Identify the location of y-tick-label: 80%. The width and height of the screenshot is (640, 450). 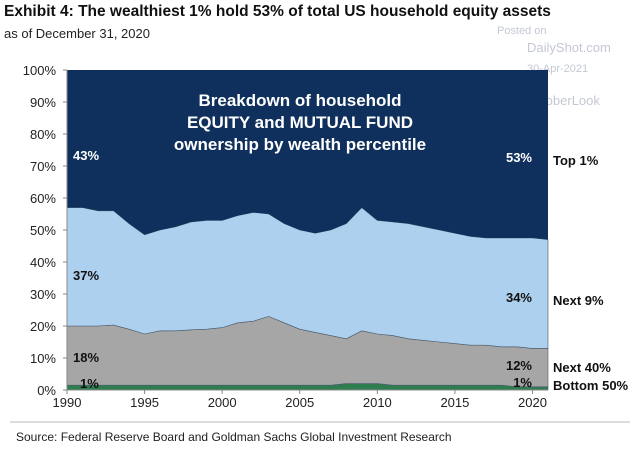
(43, 134).